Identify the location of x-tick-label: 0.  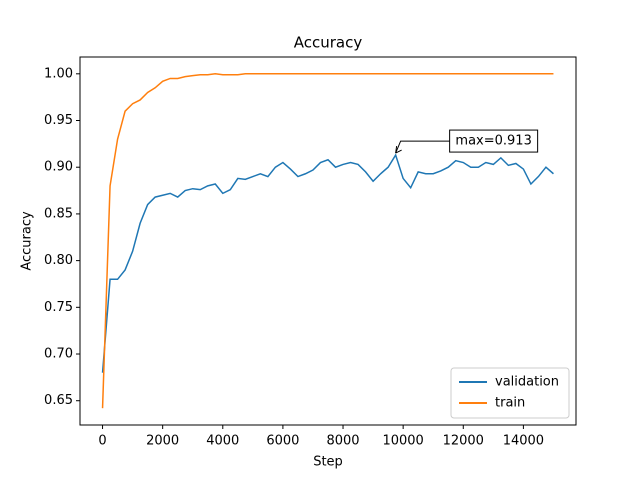
(102, 441).